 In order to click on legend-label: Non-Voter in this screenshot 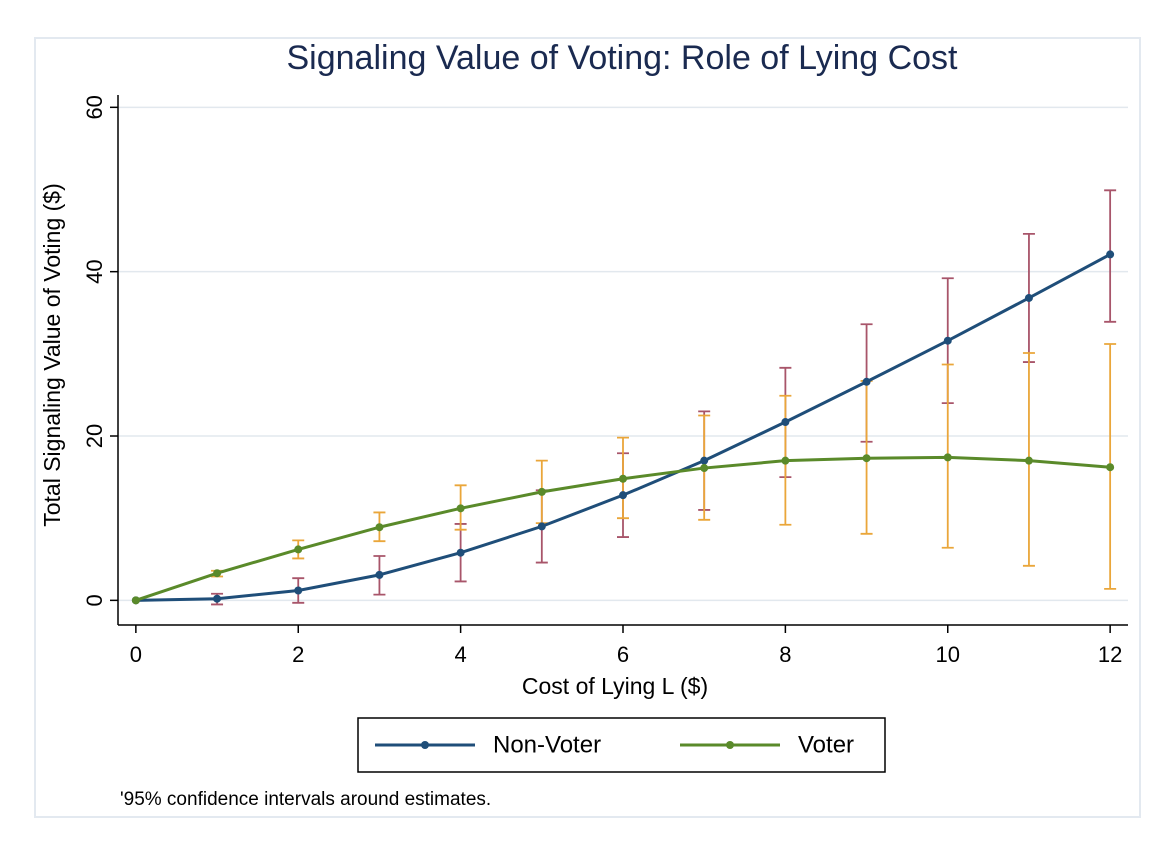, I will do `click(547, 744)`.